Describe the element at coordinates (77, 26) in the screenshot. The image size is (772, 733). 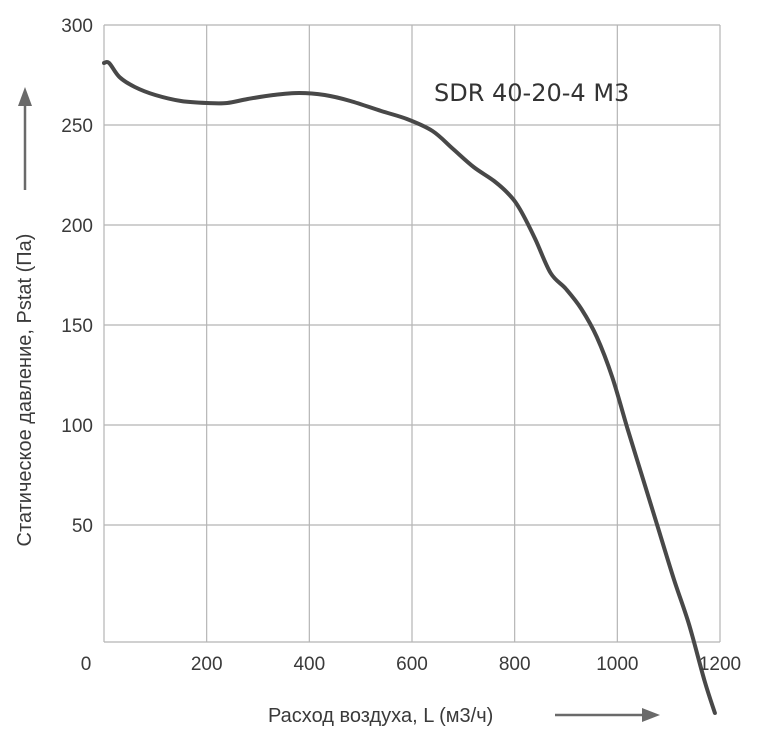
I see `y-tick-label: 300` at that location.